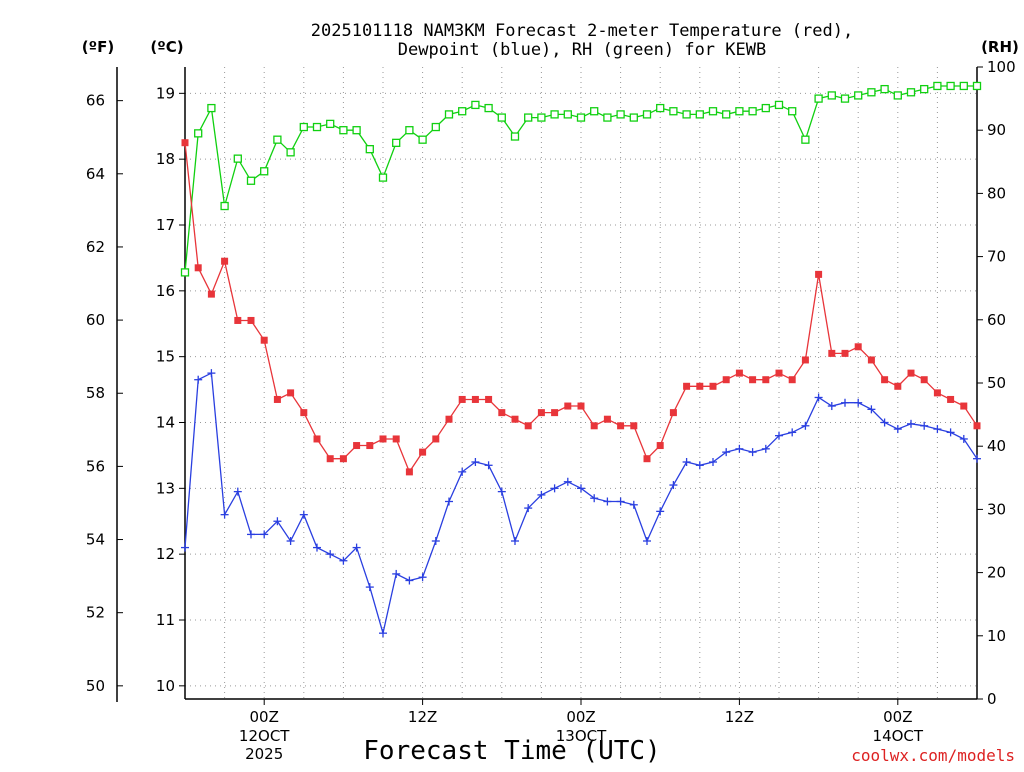 The height and width of the screenshot is (772, 1024). Describe the element at coordinates (165, 554) in the screenshot. I see `celsius-tick-label: 12` at that location.